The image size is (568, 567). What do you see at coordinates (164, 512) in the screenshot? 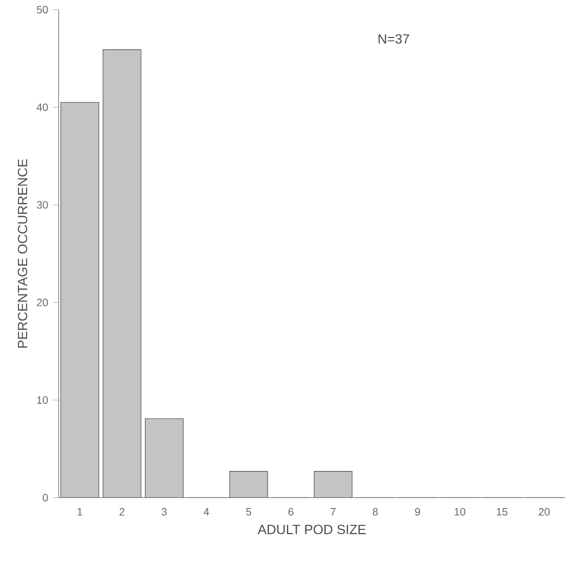
I see `x-tick-label: 3` at bounding box center [164, 512].